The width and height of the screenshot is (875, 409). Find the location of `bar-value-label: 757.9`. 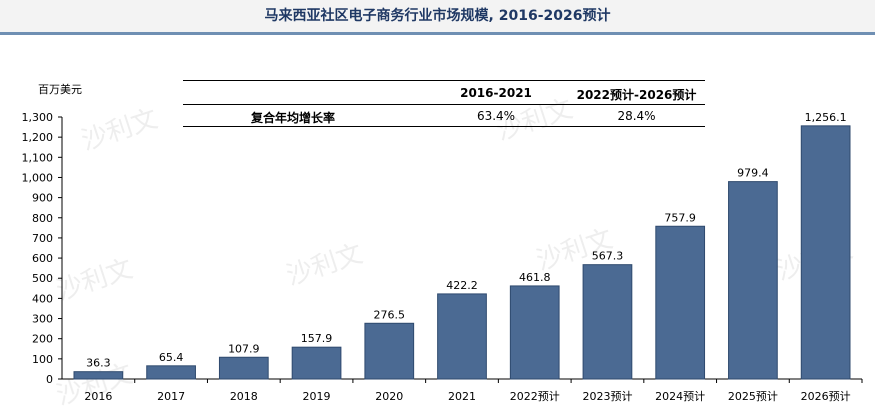

bar-value-label: 757.9 is located at coordinates (680, 217).